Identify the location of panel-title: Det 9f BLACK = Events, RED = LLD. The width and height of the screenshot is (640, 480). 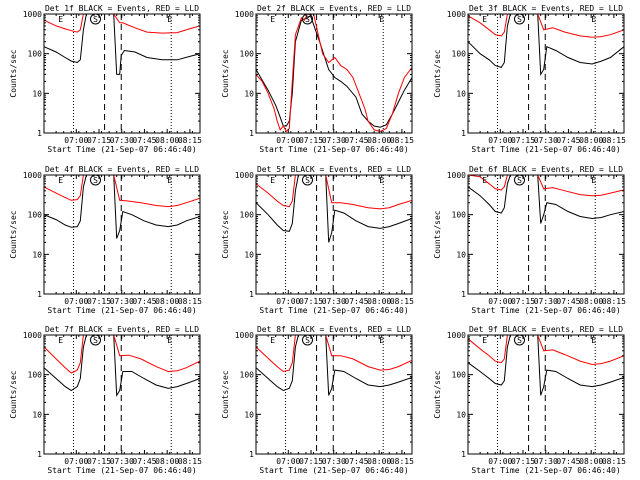
(546, 329).